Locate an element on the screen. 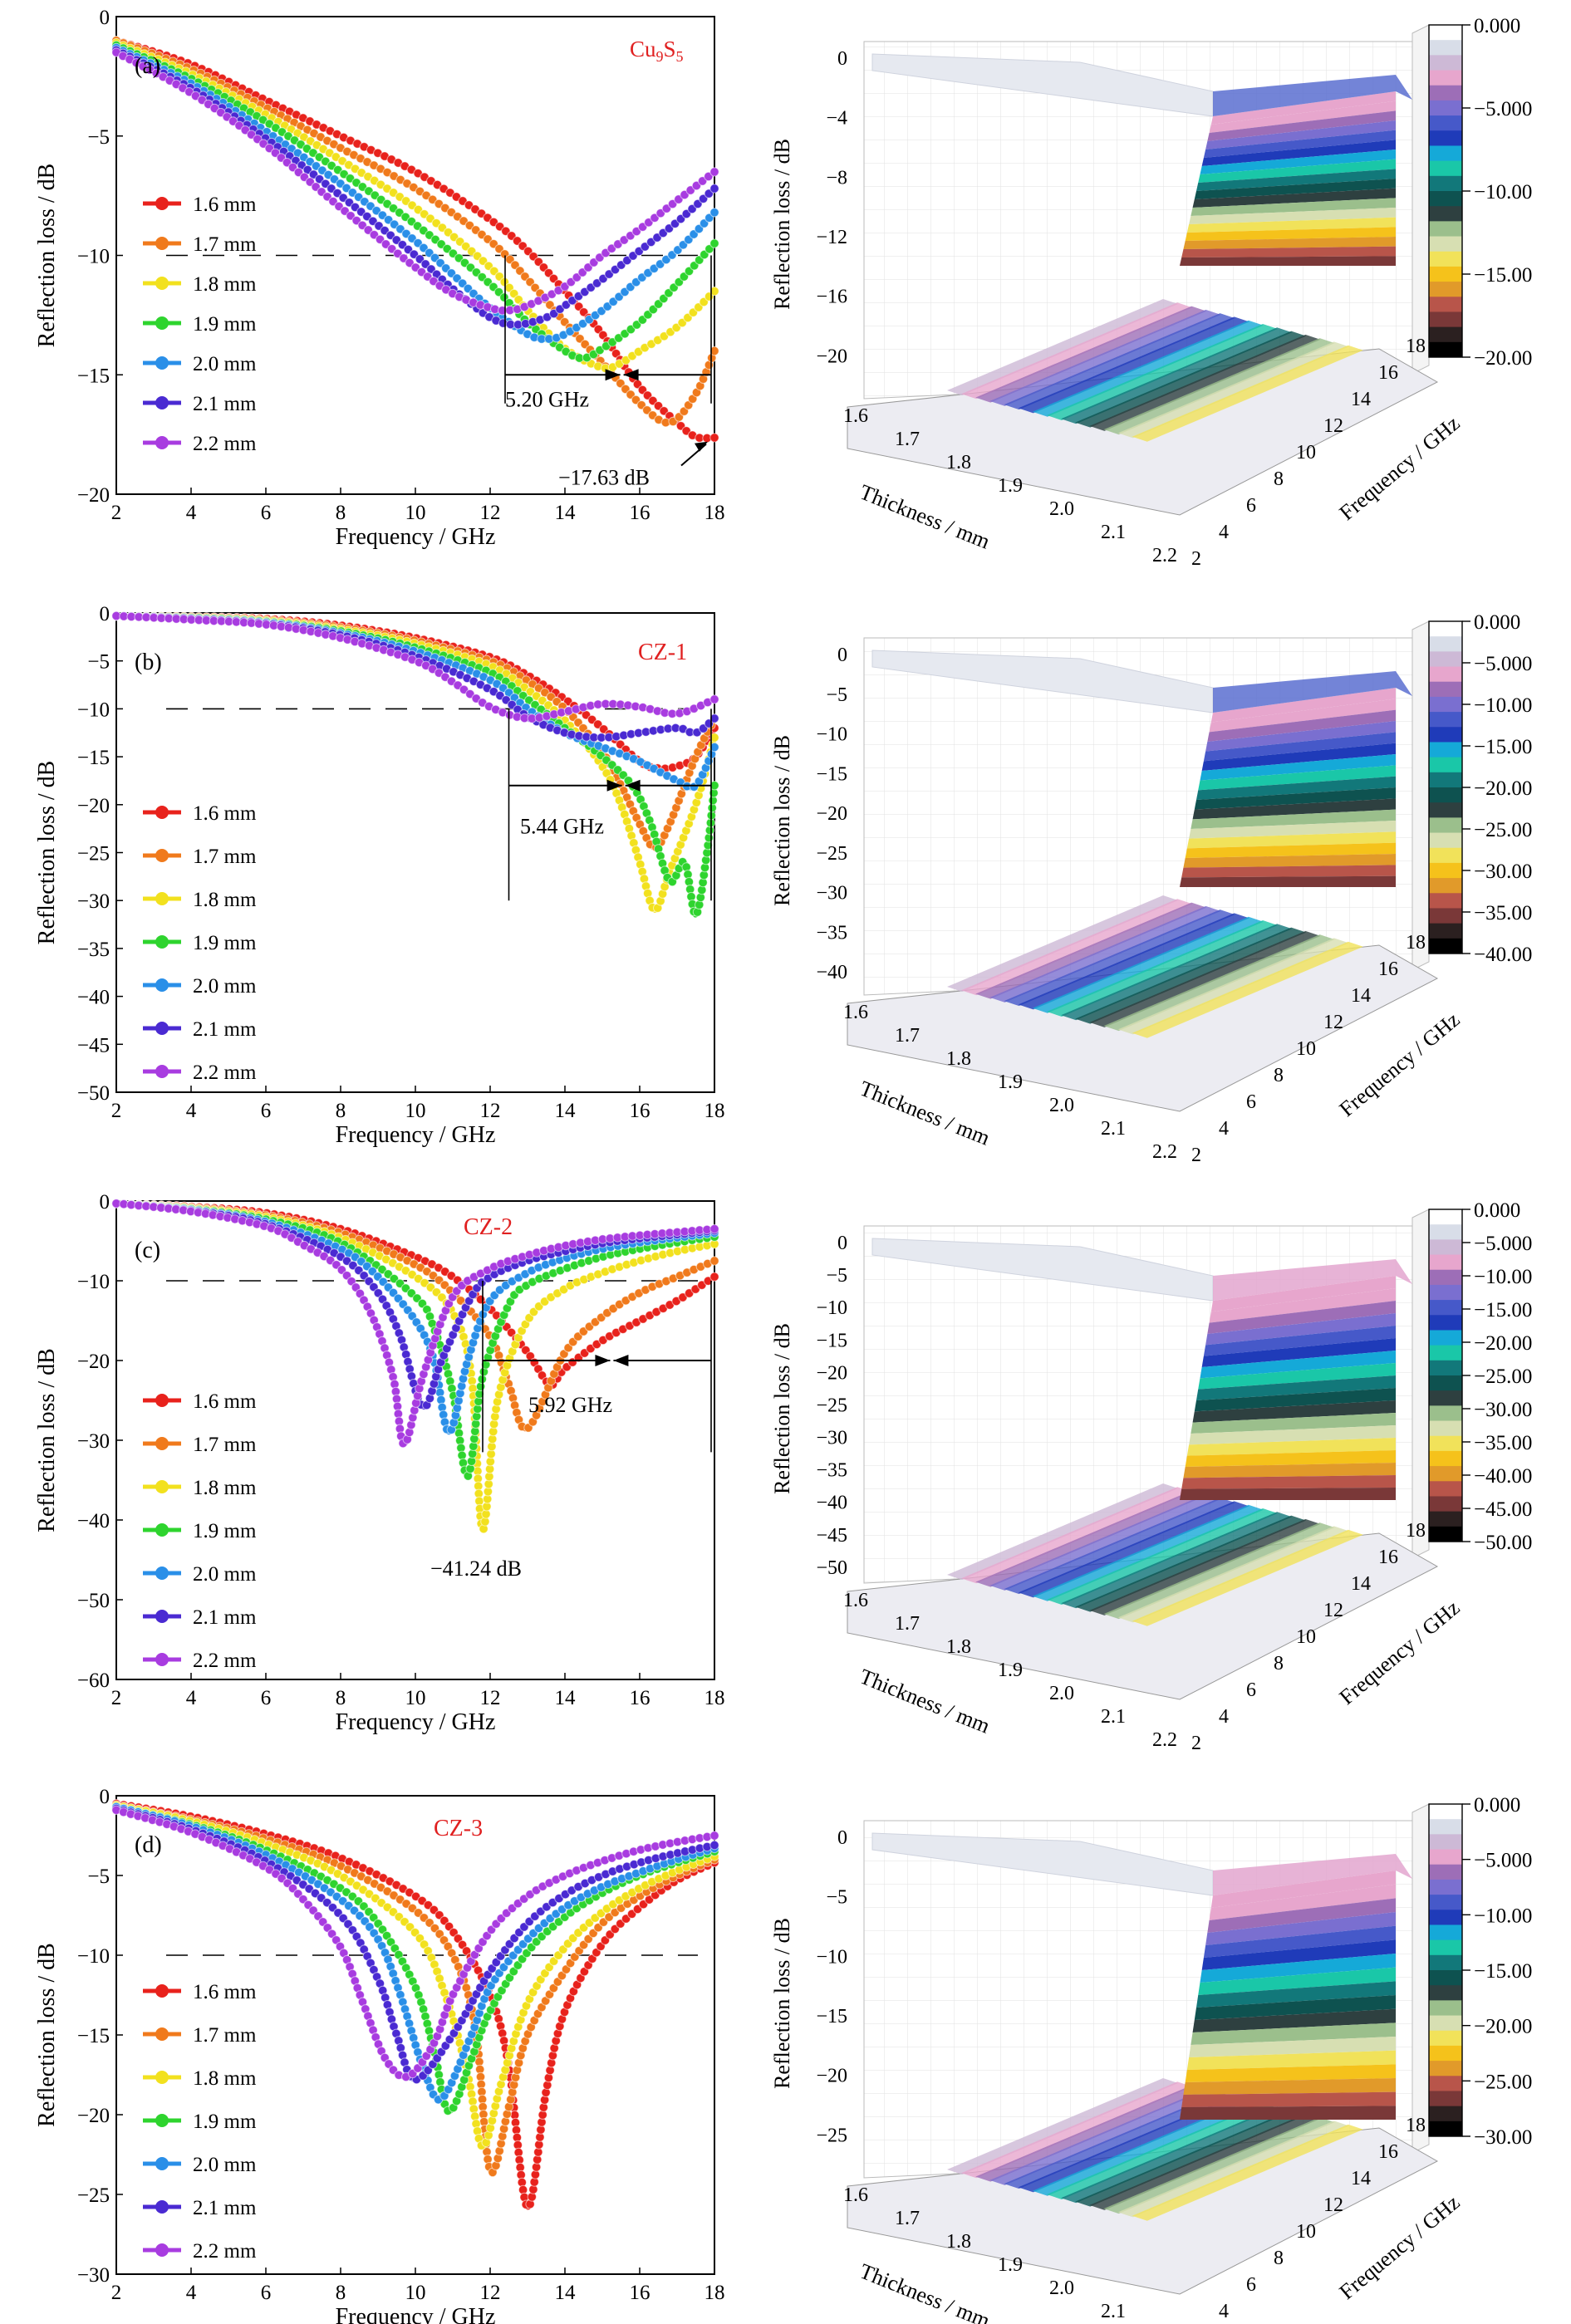  colorbar-tick-label: −15.00 is located at coordinates (1503, 1972).